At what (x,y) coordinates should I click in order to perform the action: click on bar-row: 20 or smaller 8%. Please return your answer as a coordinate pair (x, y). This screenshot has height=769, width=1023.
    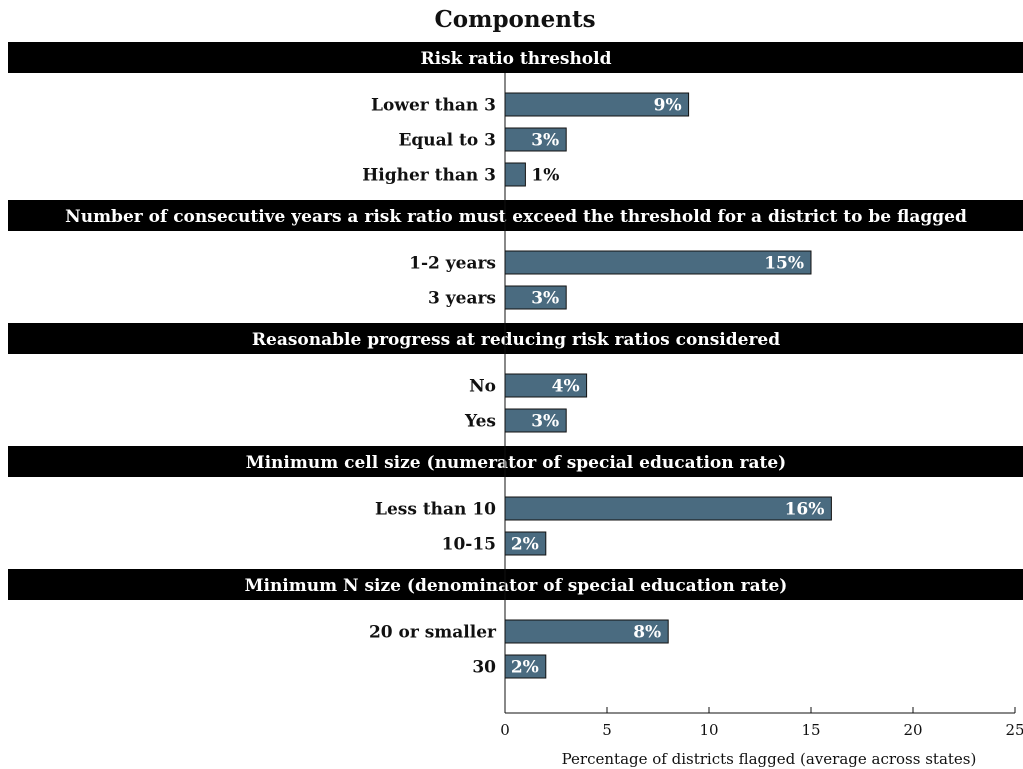
    Looking at the image, I should click on (519, 631).